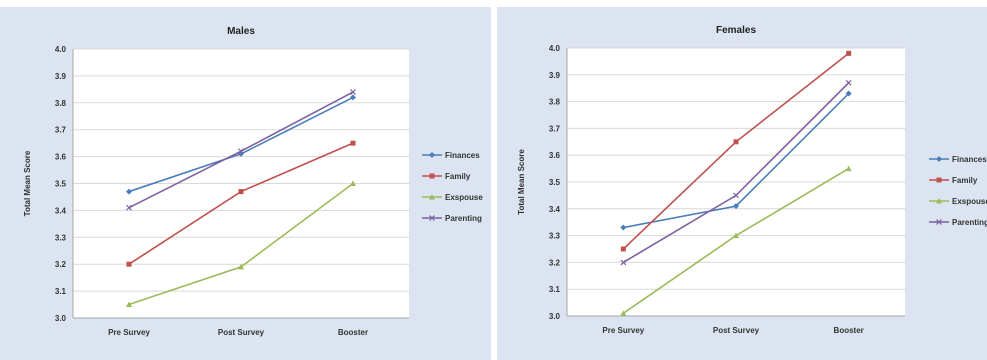 Image resolution: width=987 pixels, height=360 pixels. What do you see at coordinates (736, 30) in the screenshot?
I see `chart-title: Females` at bounding box center [736, 30].